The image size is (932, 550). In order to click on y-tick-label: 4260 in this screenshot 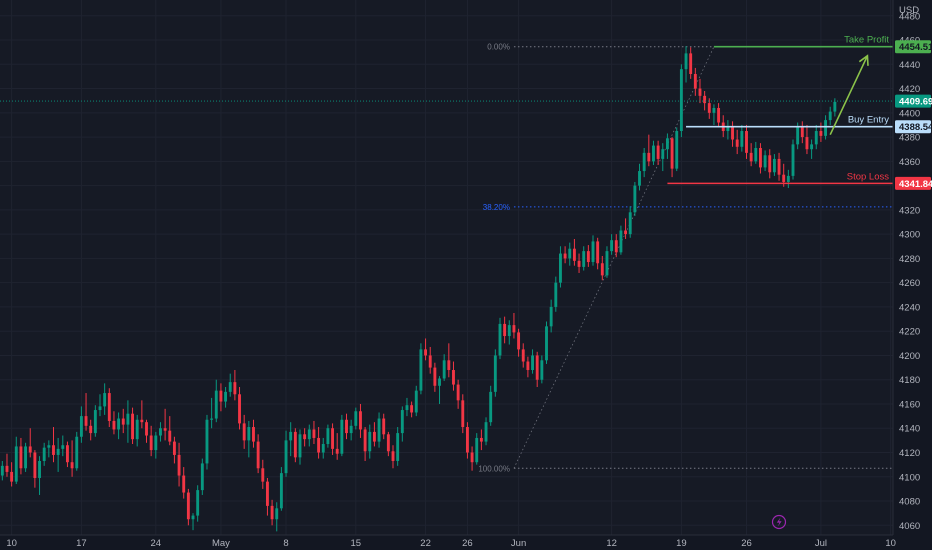, I will do `click(909, 283)`.